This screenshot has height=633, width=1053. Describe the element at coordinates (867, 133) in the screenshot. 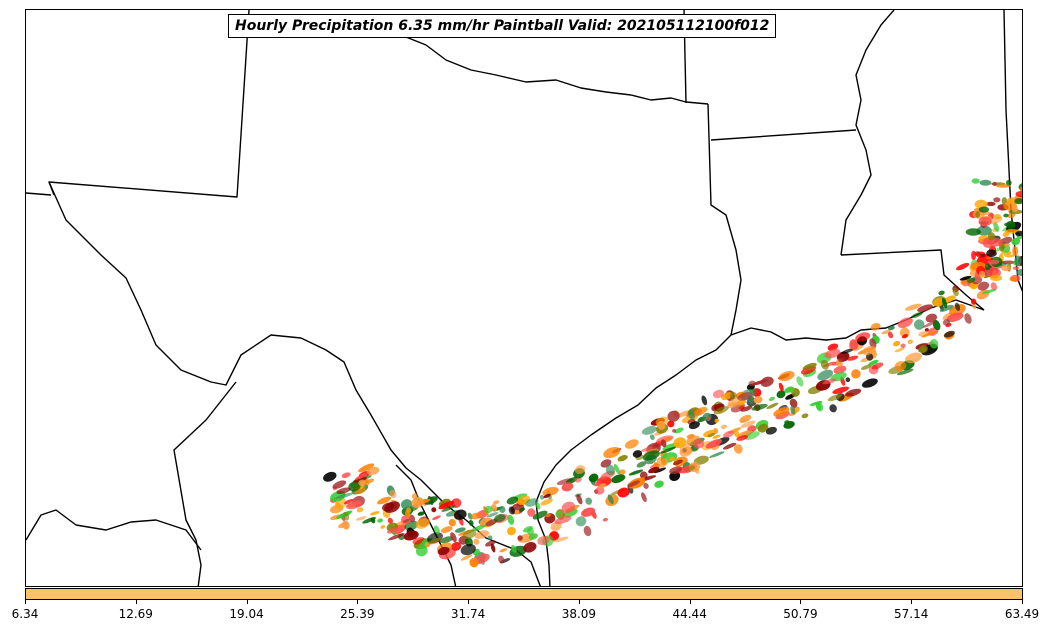

I see `mississippi-river` at that location.